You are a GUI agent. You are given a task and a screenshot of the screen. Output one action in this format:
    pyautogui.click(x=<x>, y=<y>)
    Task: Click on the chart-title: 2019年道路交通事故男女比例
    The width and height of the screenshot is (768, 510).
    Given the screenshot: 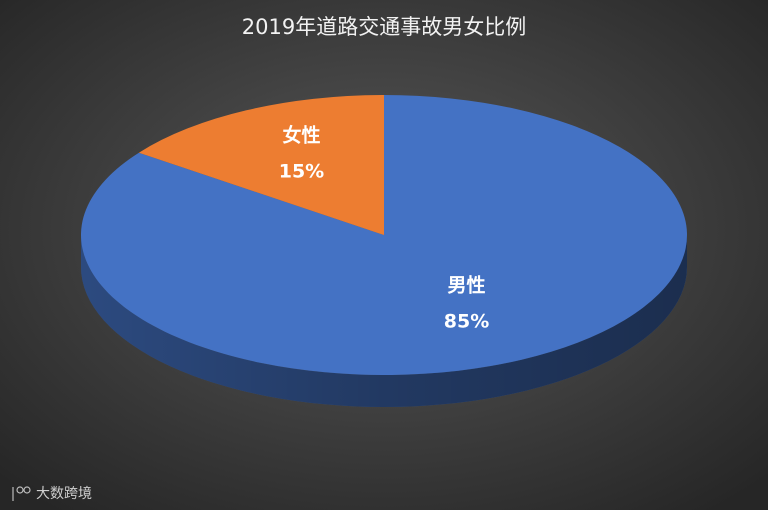 What is the action you would take?
    pyautogui.click(x=384, y=27)
    